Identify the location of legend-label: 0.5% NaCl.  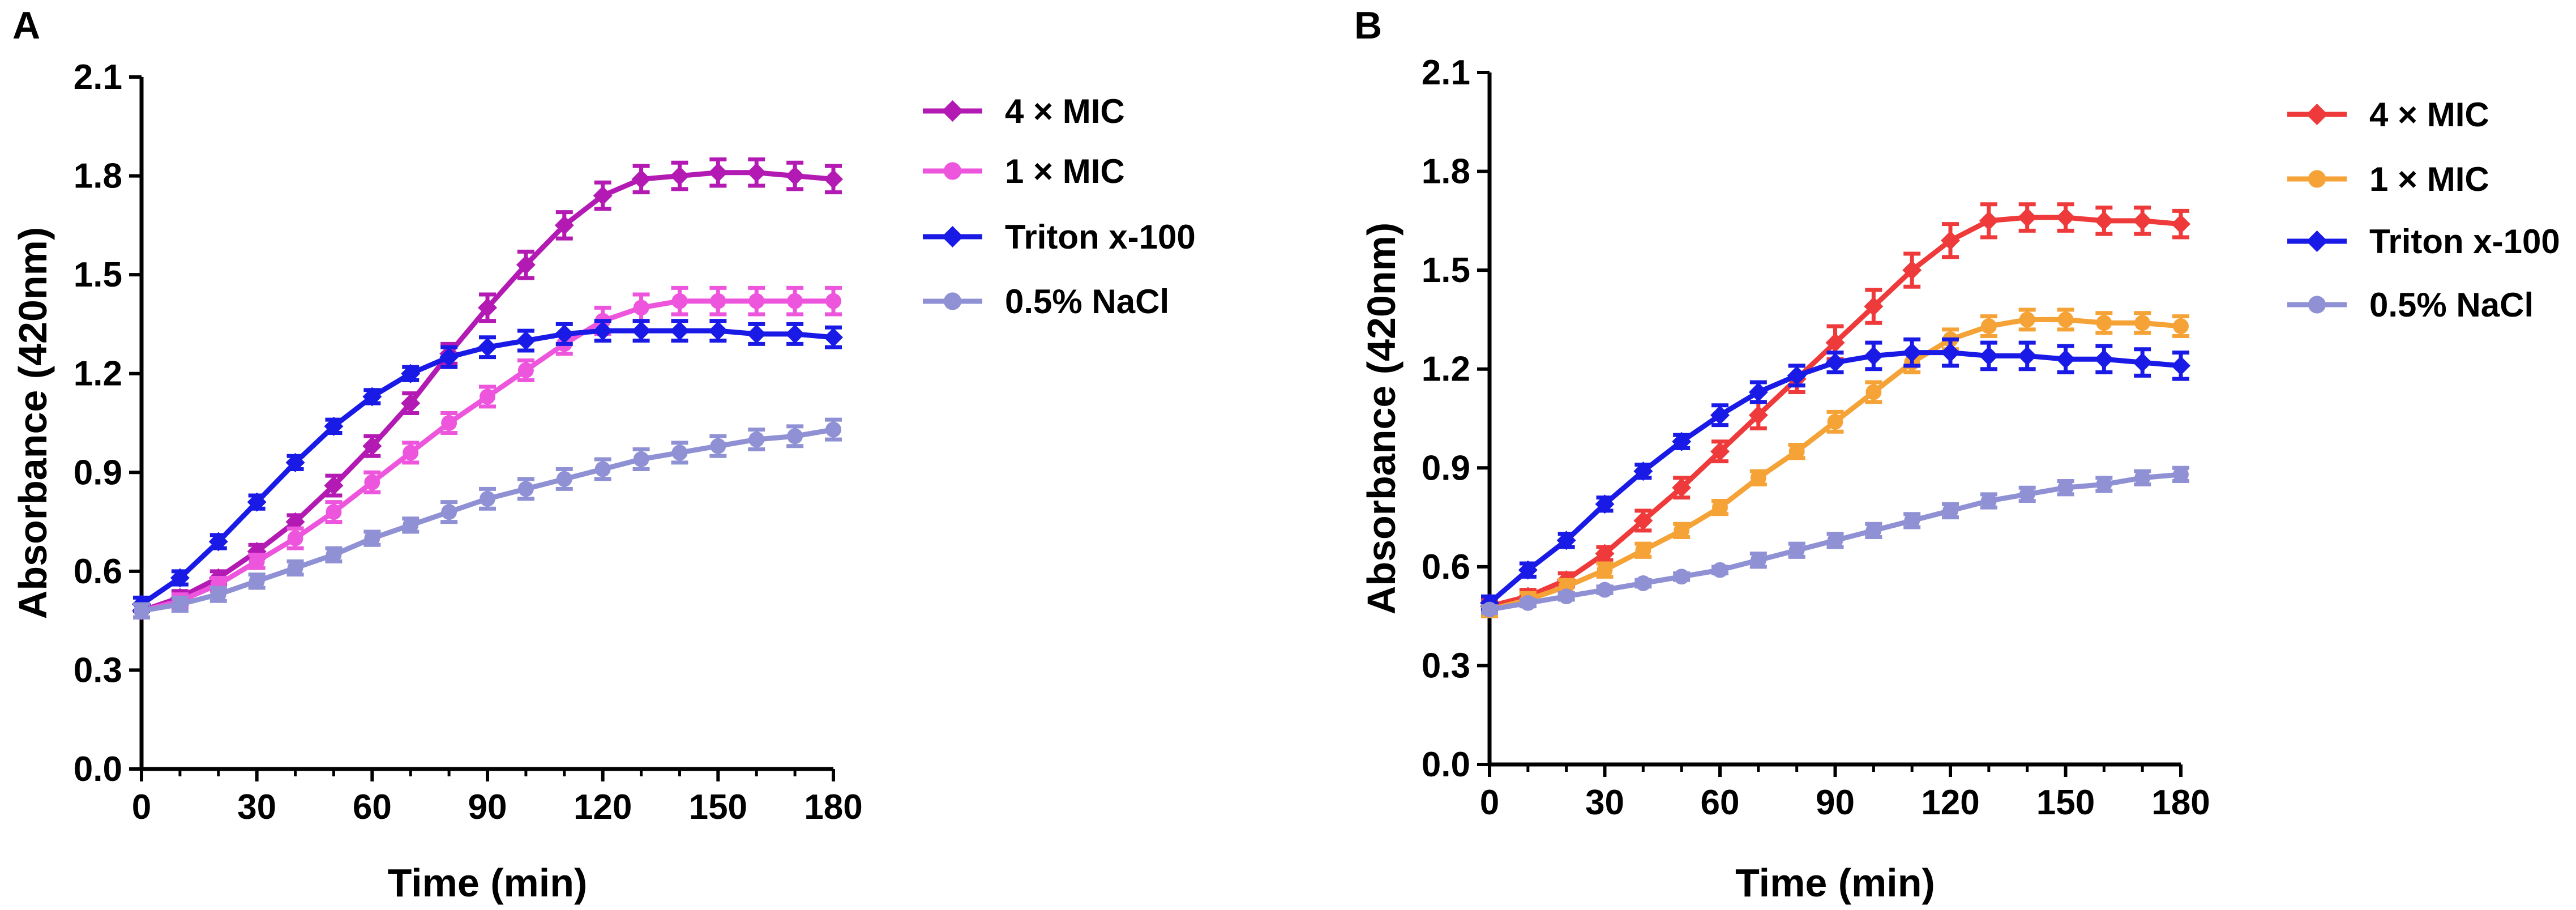
(2451, 305).